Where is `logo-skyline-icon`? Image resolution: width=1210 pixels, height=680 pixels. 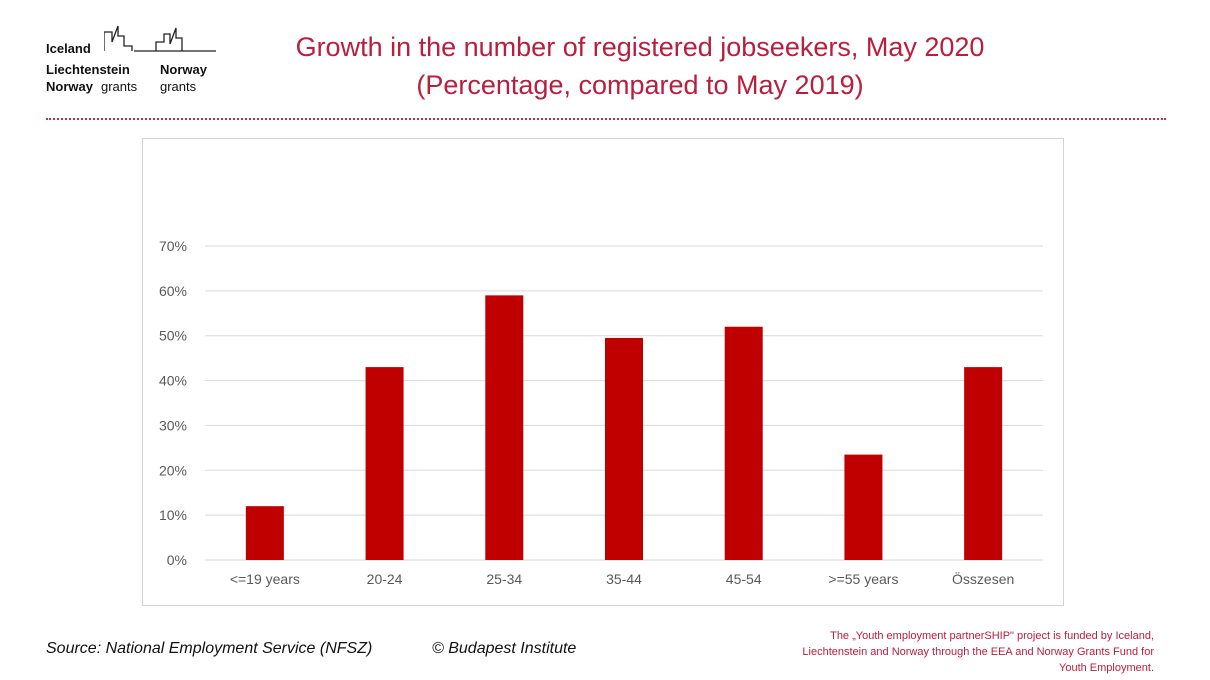 logo-skyline-icon is located at coordinates (160, 38).